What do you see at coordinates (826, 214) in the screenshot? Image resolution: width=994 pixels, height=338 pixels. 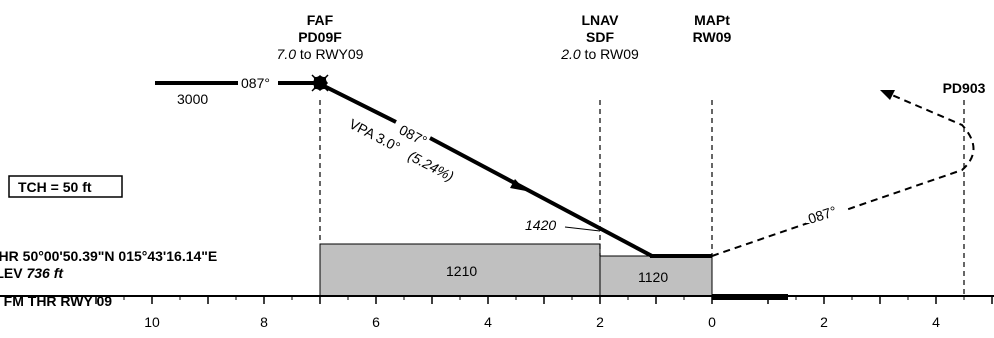 I see `missed-course-label-bg` at bounding box center [826, 214].